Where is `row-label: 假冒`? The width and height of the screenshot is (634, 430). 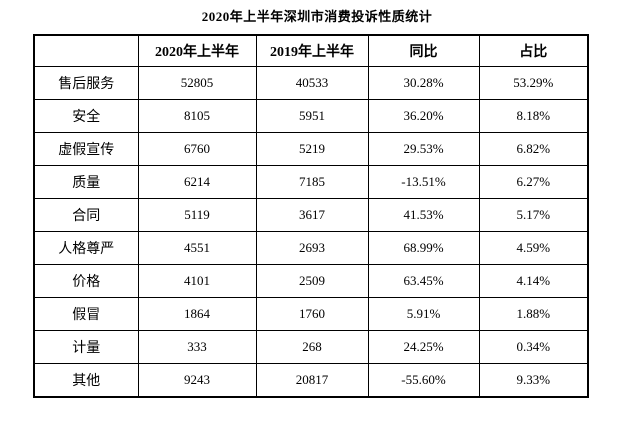 row-label: 假冒 is located at coordinates (86, 314).